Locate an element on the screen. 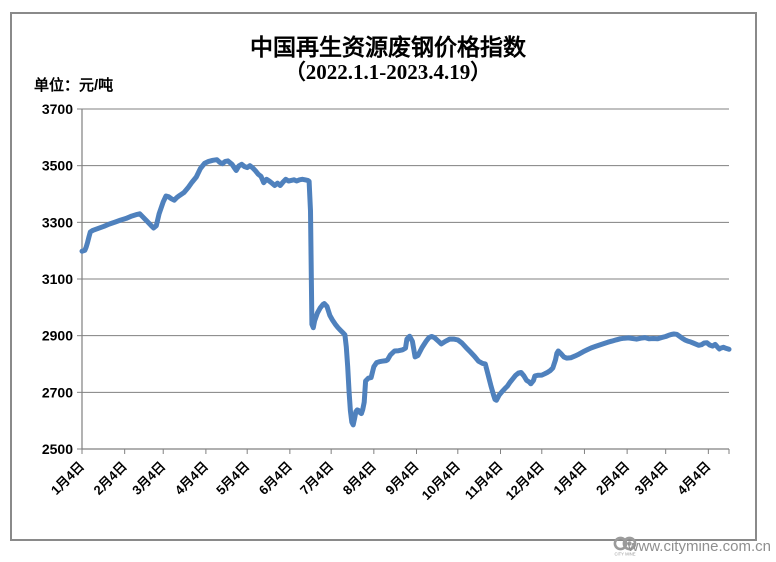  y-axis-label: 2500 is located at coordinates (57, 449).